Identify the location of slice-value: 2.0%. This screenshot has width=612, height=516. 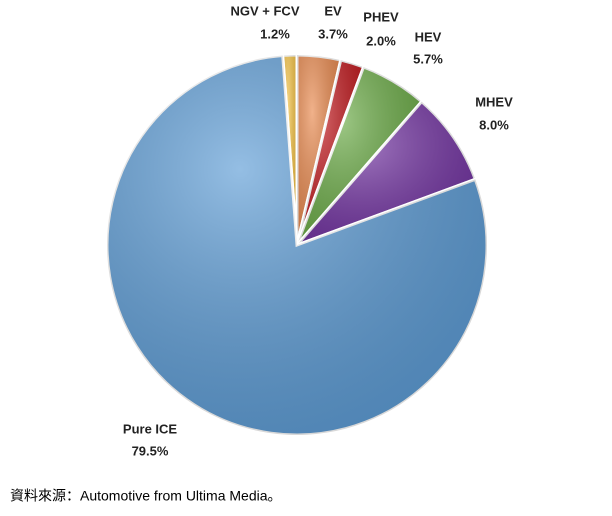
(381, 40).